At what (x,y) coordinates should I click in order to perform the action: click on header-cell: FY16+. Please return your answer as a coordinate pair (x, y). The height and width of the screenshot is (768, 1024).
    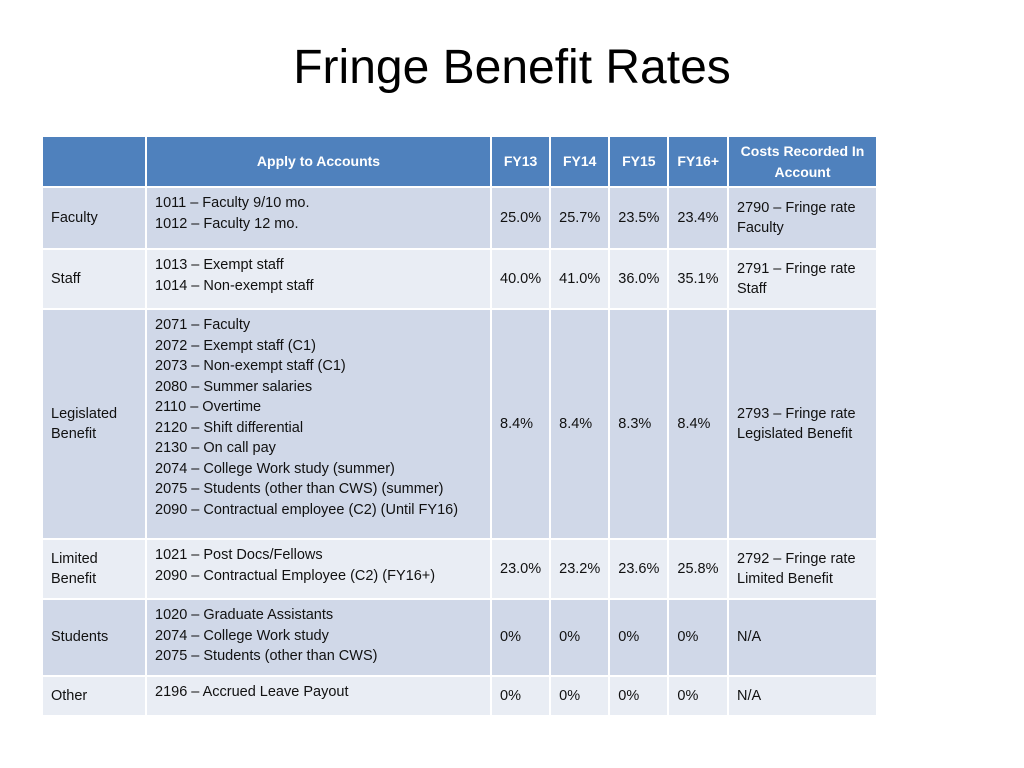
    Looking at the image, I should click on (698, 161).